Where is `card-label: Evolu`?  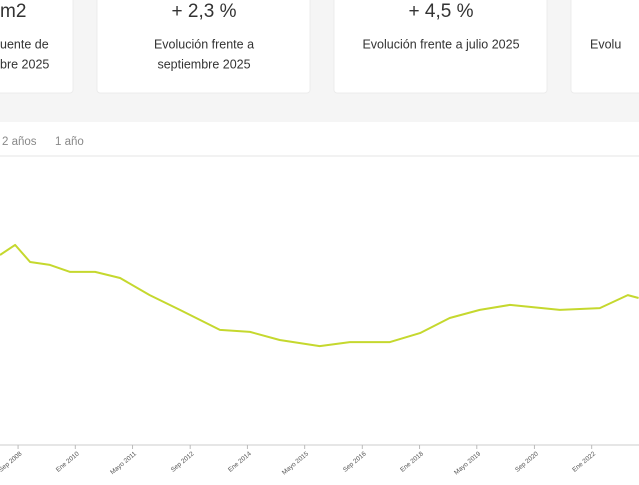
card-label: Evolu is located at coordinates (605, 44).